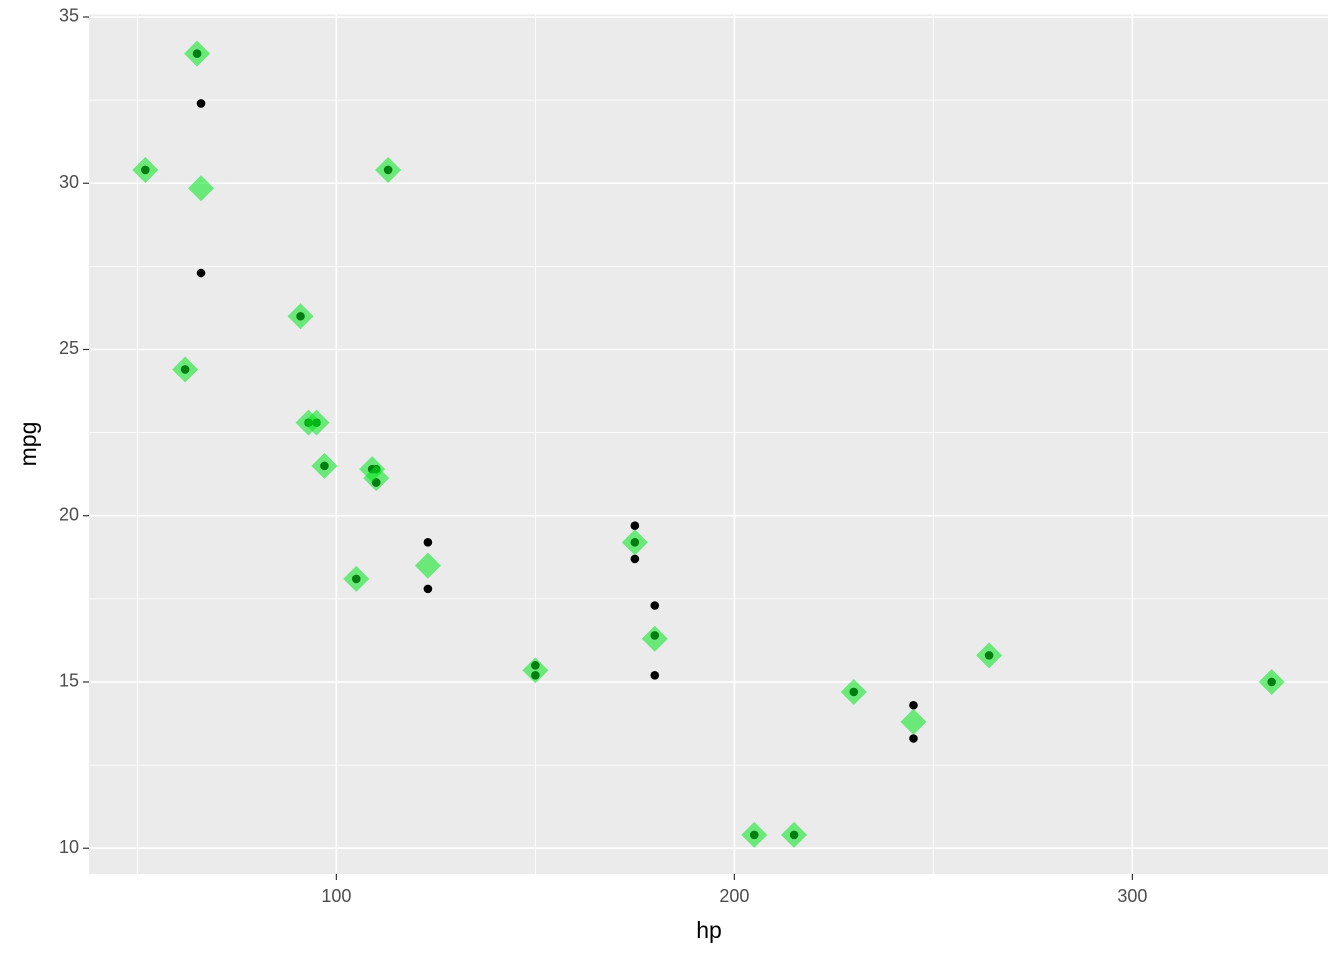 The height and width of the screenshot is (960, 1344). I want to click on y-tick-label: 15, so click(69, 681).